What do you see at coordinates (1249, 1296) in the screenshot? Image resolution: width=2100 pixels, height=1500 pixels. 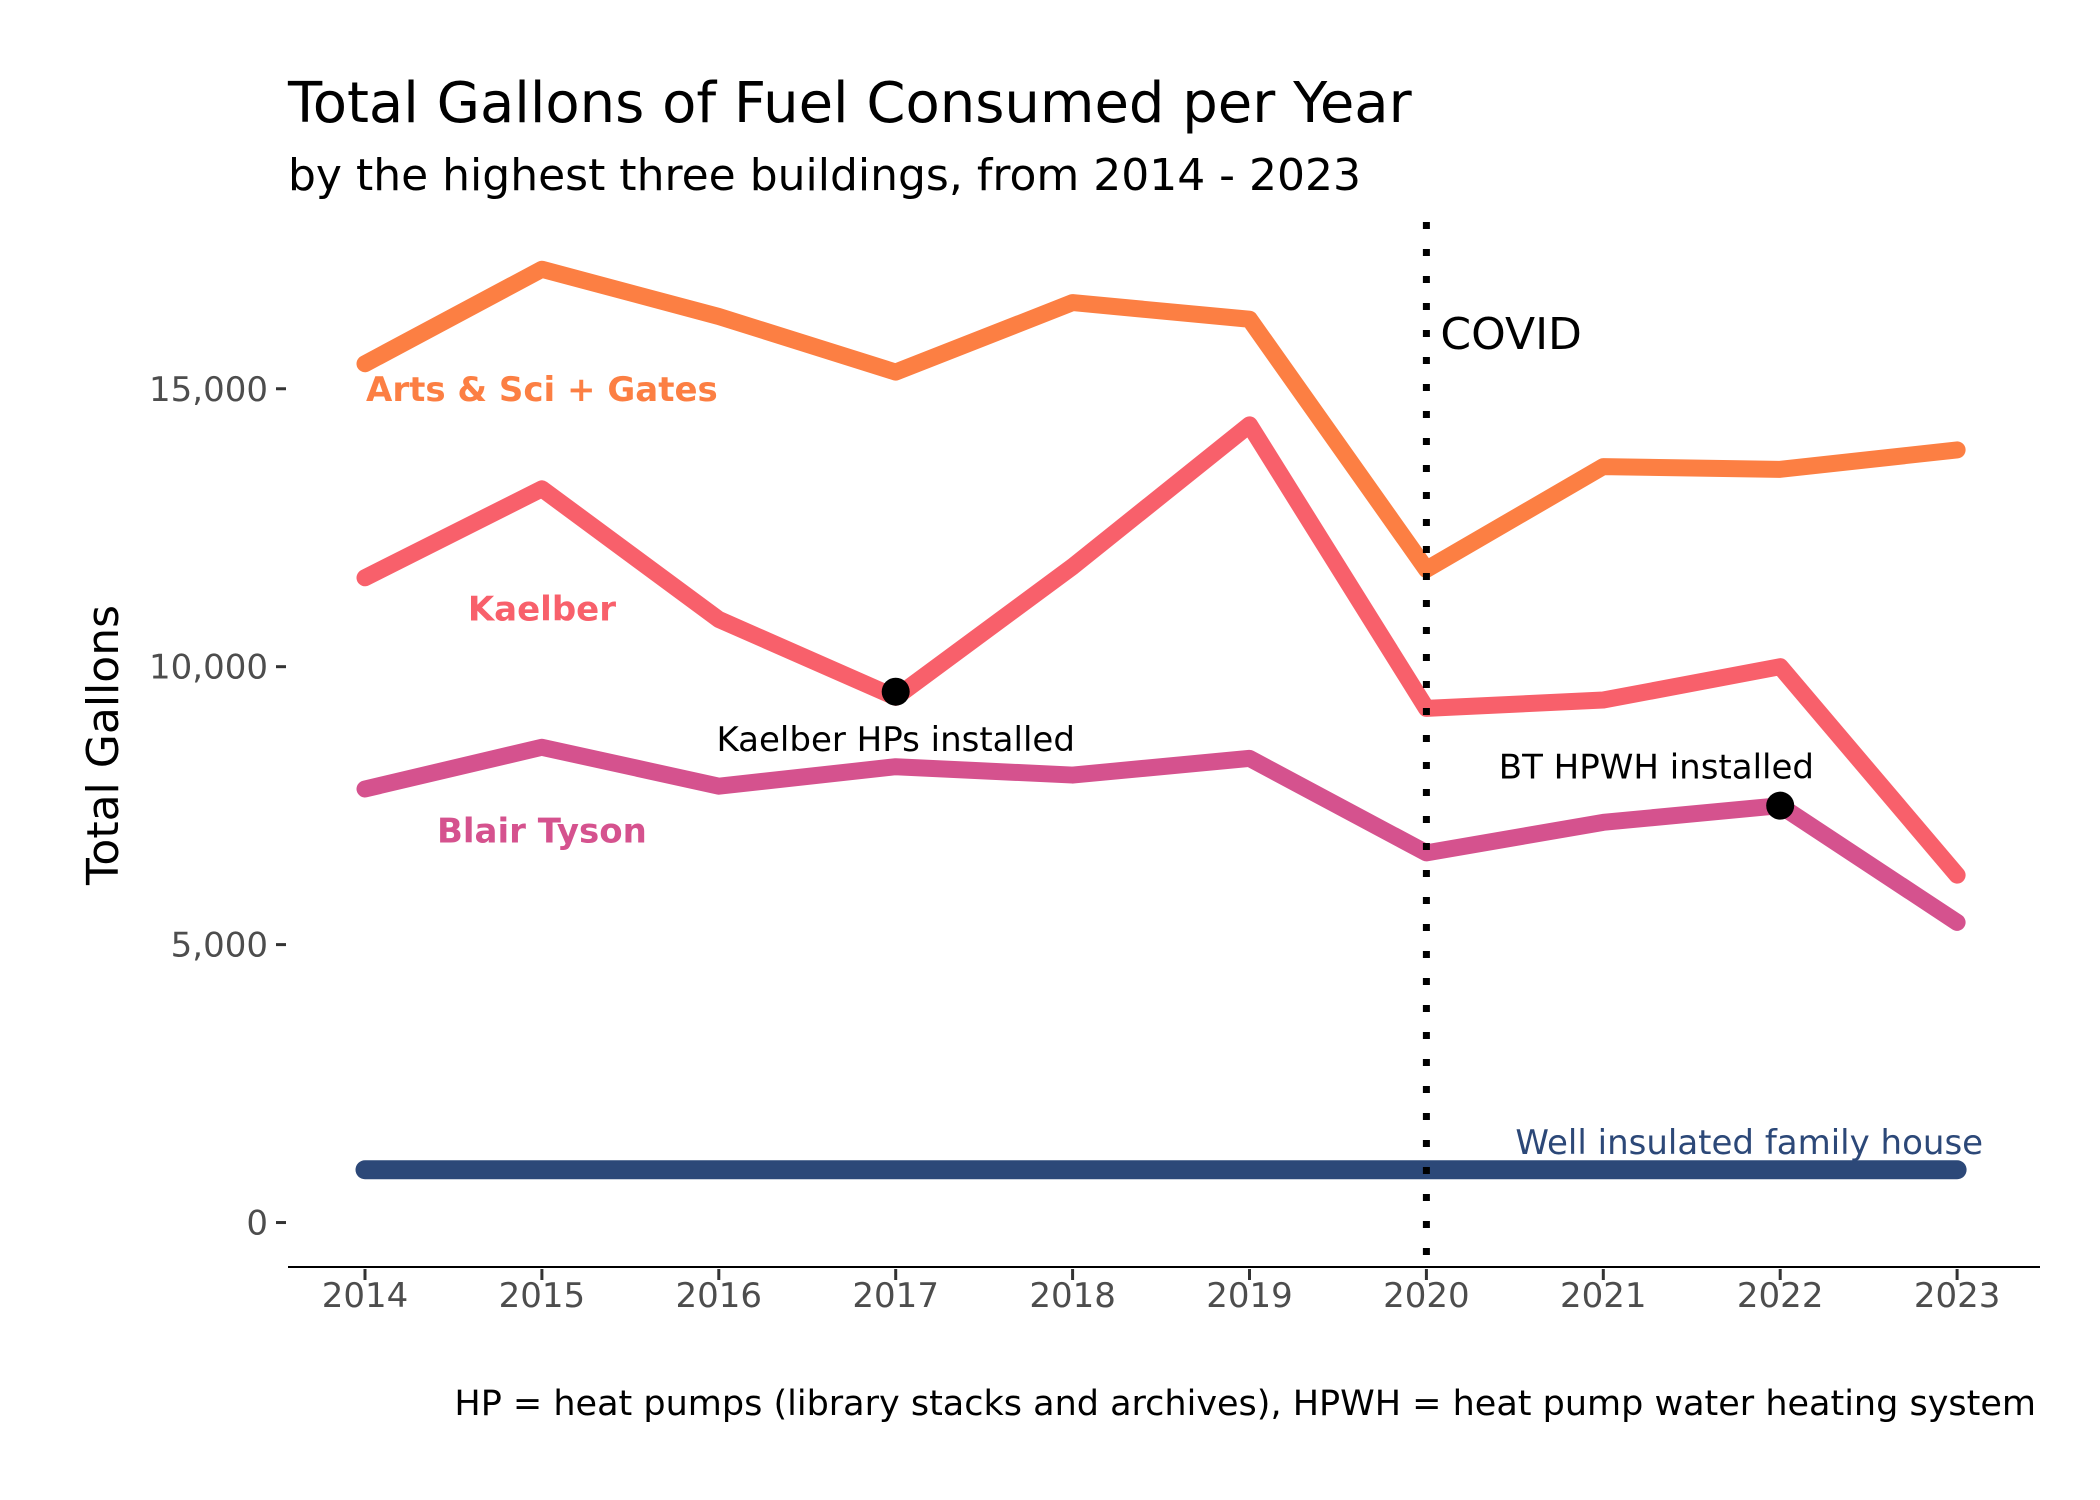 I see `x-tick-label: 2019` at bounding box center [1249, 1296].